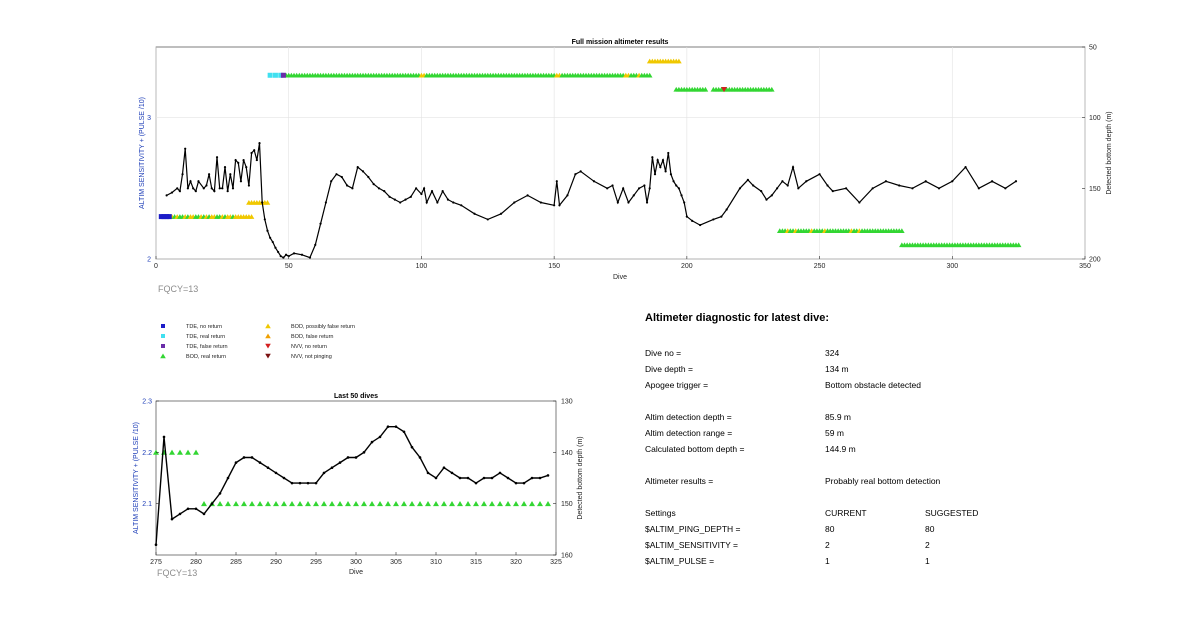 The height and width of the screenshot is (622, 1200). What do you see at coordinates (620, 277) in the screenshot?
I see `full-mission-x-label: Dive` at bounding box center [620, 277].